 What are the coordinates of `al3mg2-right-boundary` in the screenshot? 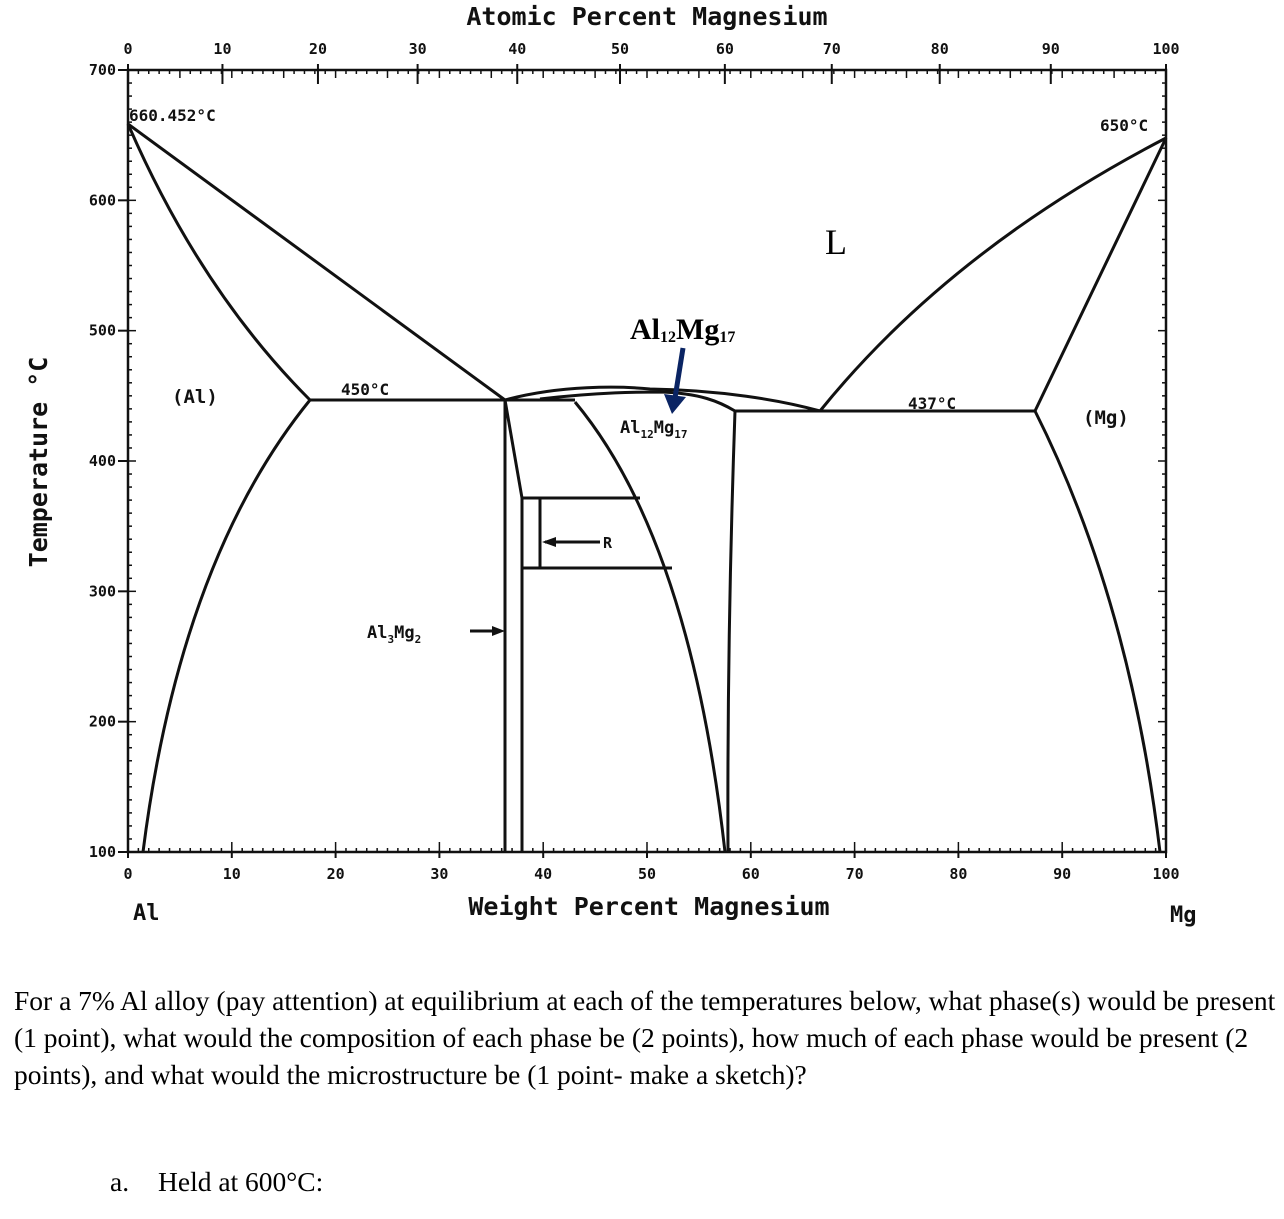 It's located at (513, 625).